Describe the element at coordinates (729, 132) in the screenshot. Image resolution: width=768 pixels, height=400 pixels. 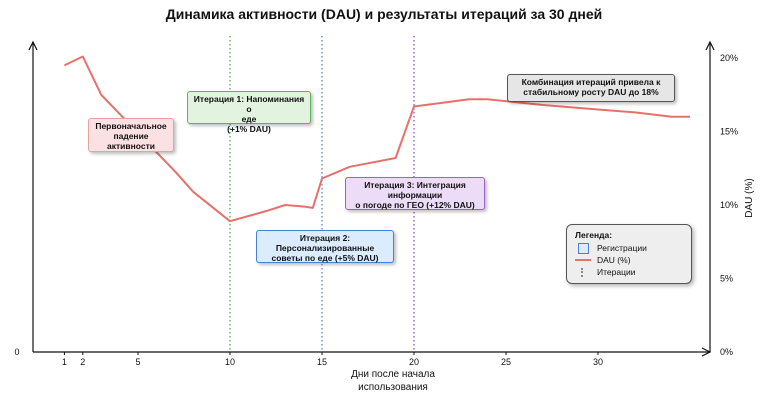
I see `y-tick-label: 15%` at that location.